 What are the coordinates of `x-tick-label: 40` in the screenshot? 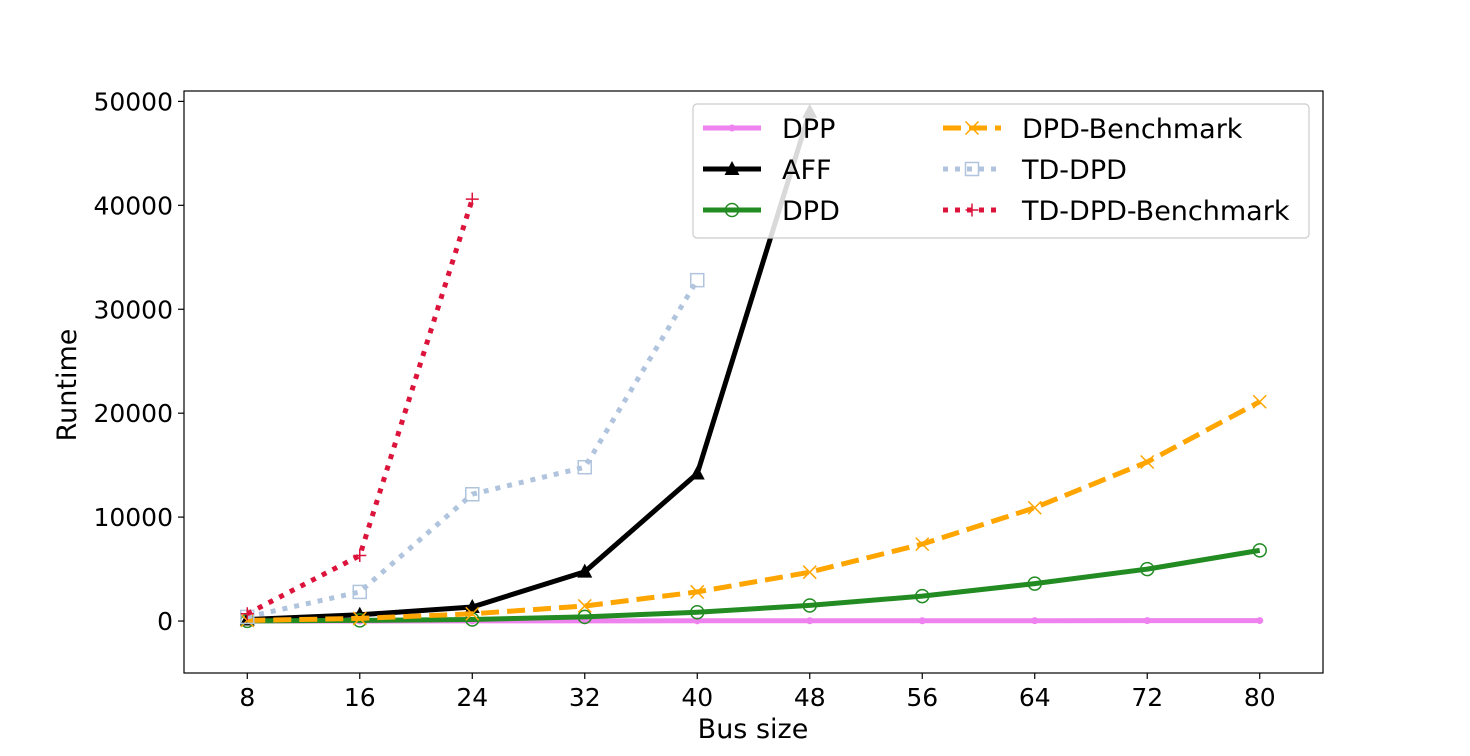 It's located at (697, 697).